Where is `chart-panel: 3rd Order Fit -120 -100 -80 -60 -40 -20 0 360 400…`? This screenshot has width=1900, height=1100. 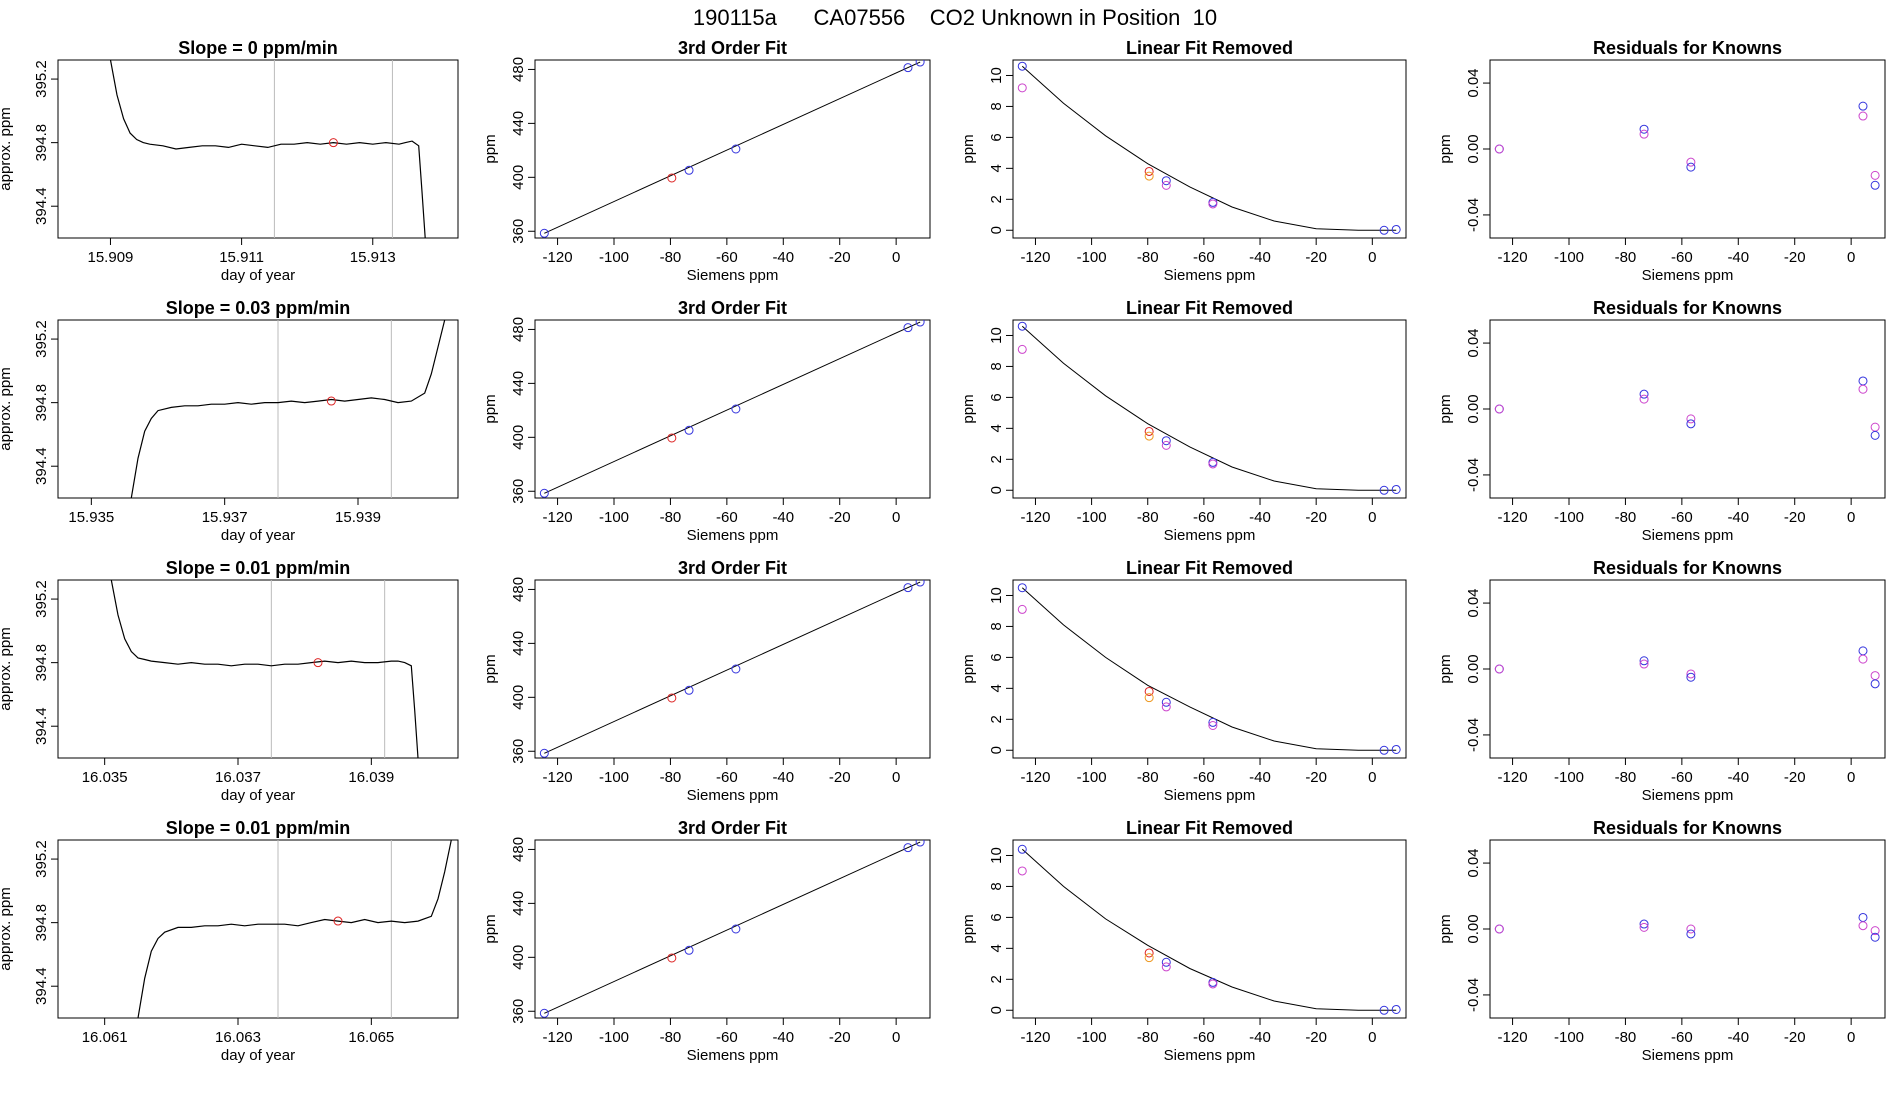
chart-panel: 3rd Order Fit -120 -100 -80 -60 -40 -20 0 360 400… is located at coordinates (706, 941).